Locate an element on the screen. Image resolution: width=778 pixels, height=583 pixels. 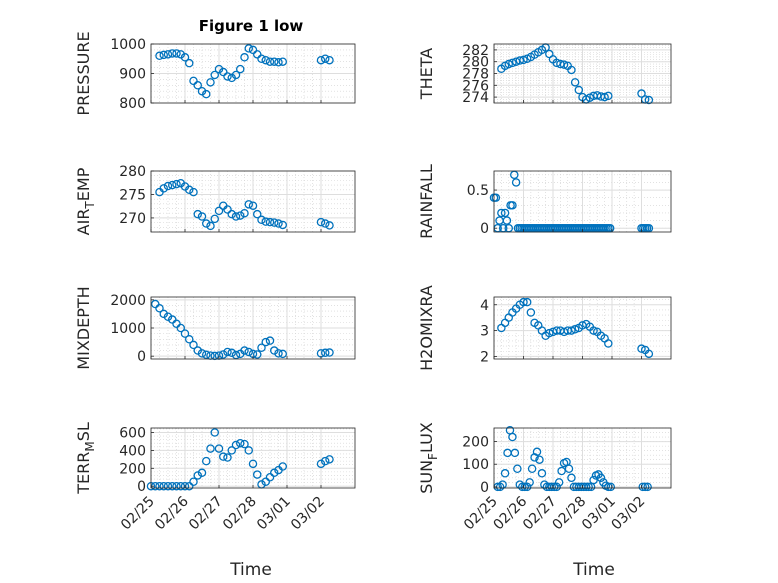
y-tick-label: 274 is located at coordinates (475, 98).